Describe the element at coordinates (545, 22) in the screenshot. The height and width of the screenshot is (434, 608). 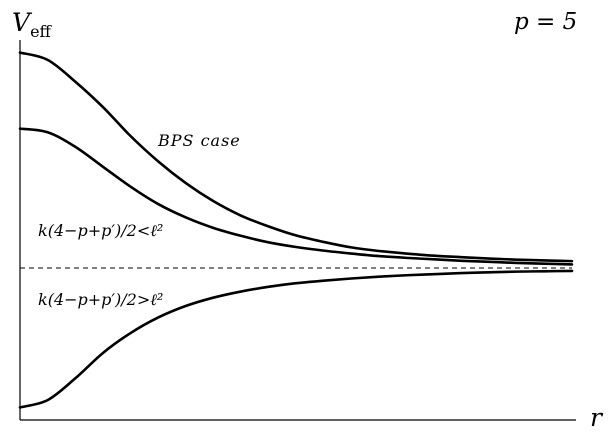
I see `corner-label: p = 5` at that location.